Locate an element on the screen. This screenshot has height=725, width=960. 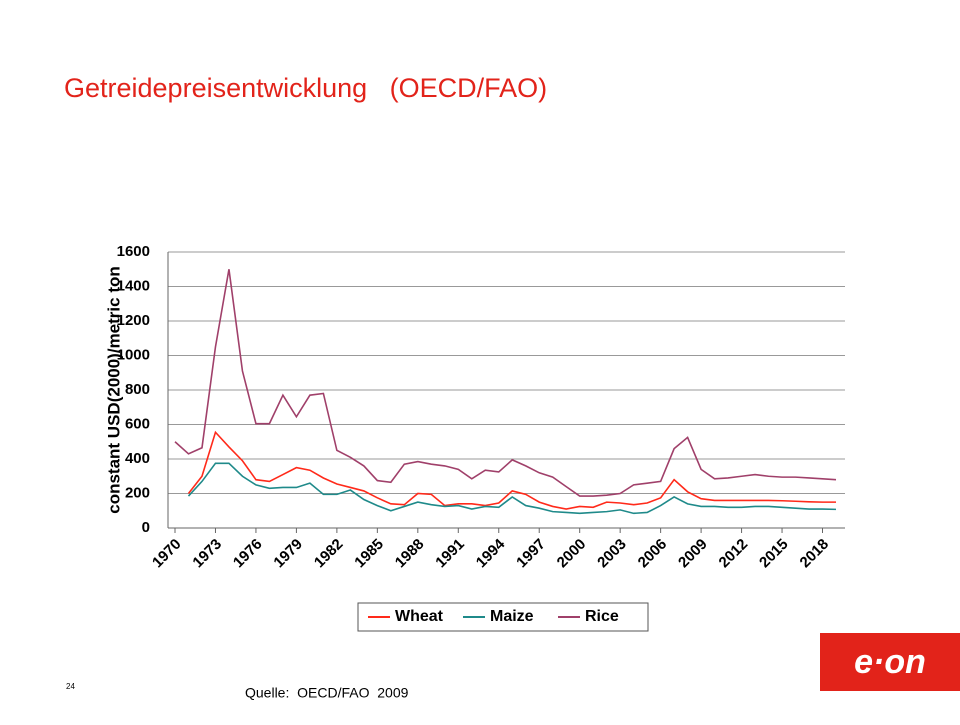
x-tick-label: 2006 is located at coordinates (653, 554).